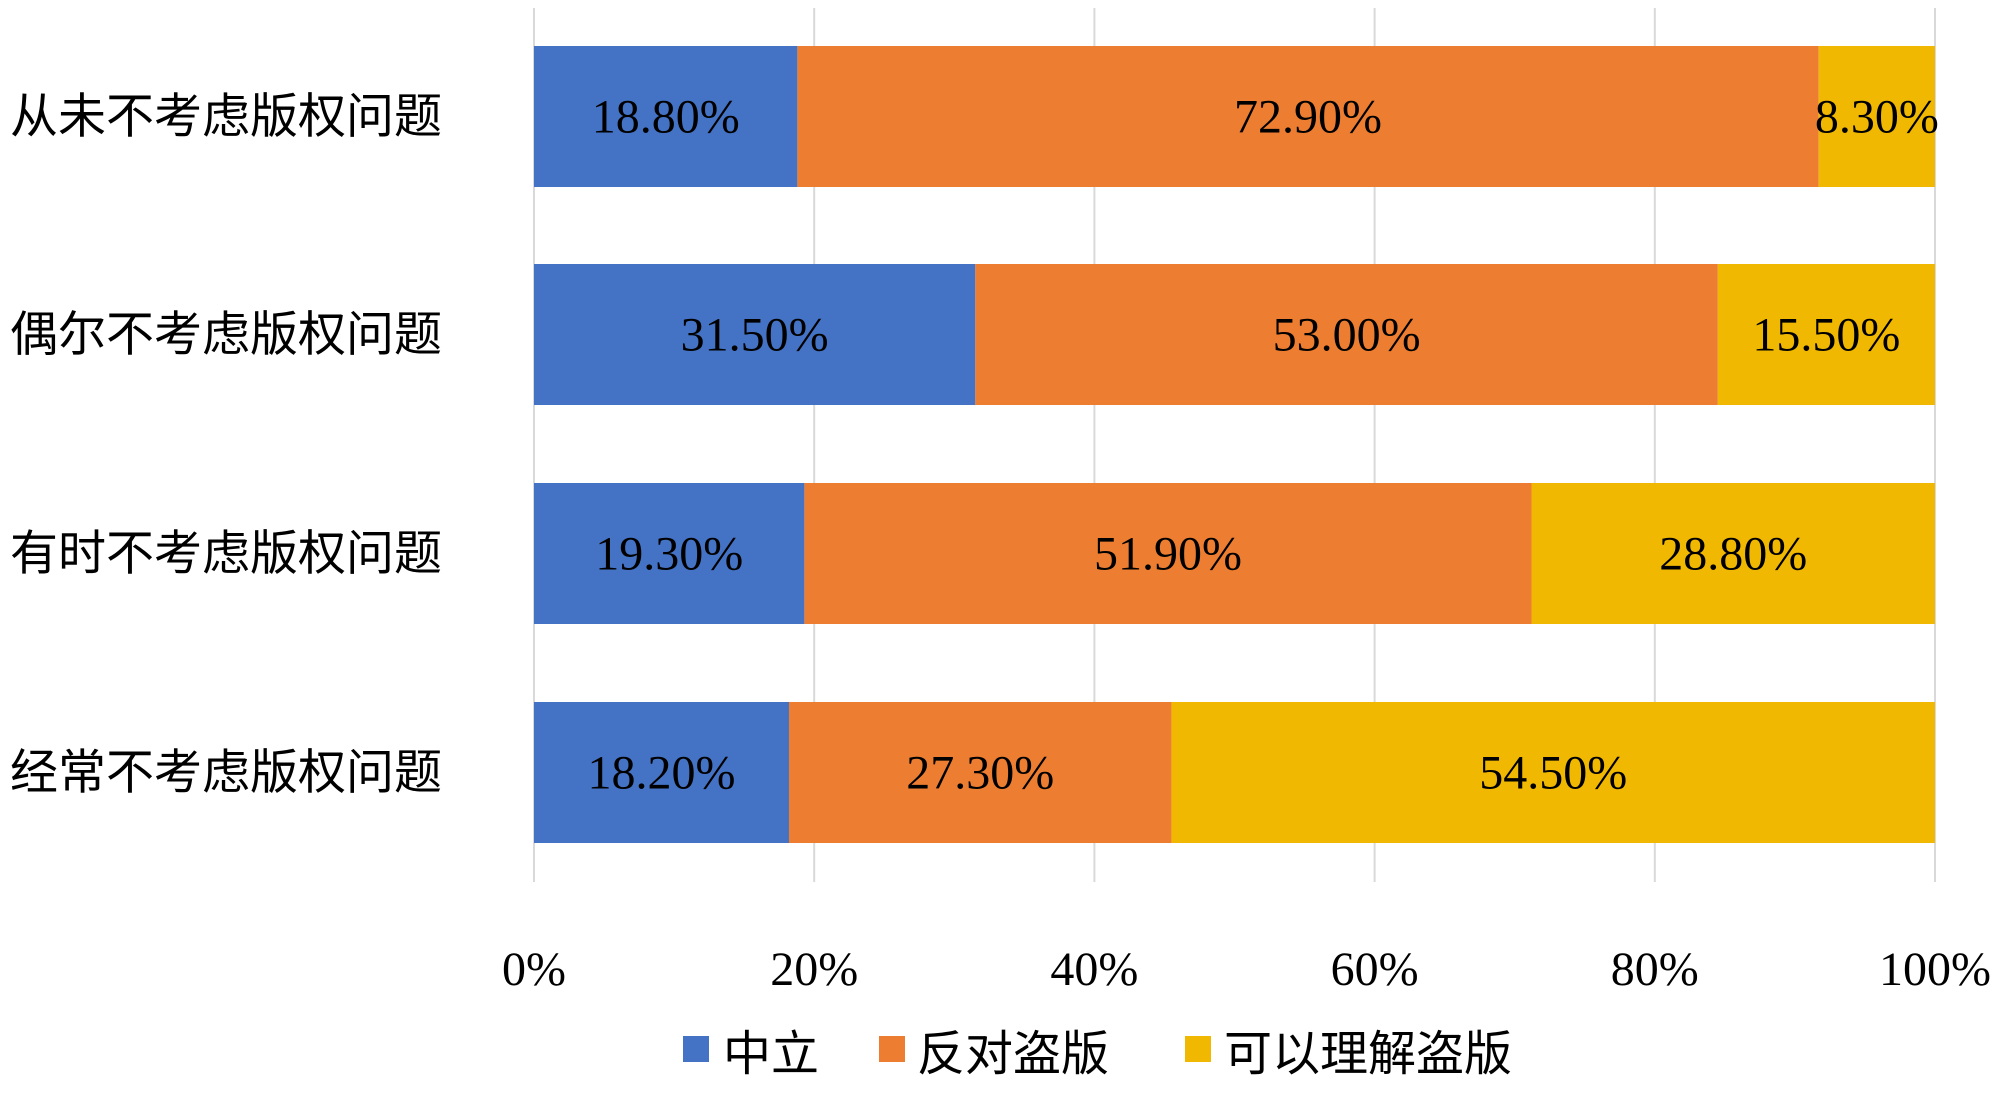  I want to click on data-label: 54.50%, so click(1553, 773).